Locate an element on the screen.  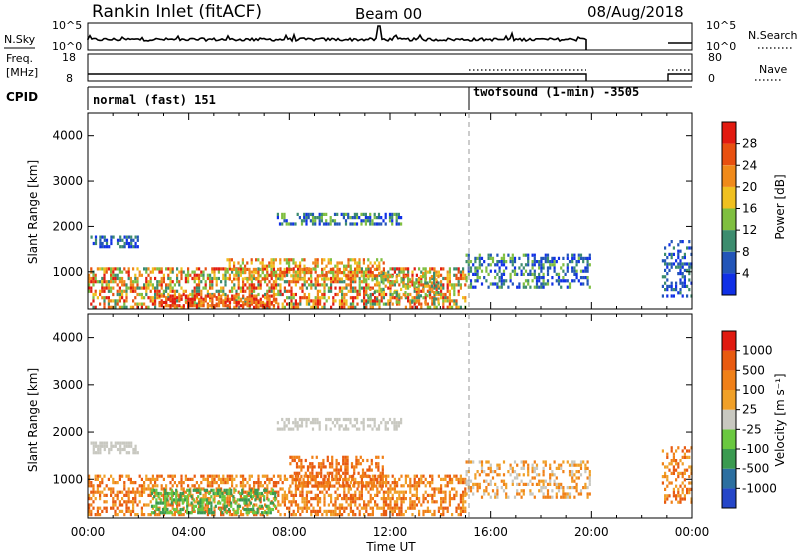
colorbar-swatch is located at coordinates (729, 360).